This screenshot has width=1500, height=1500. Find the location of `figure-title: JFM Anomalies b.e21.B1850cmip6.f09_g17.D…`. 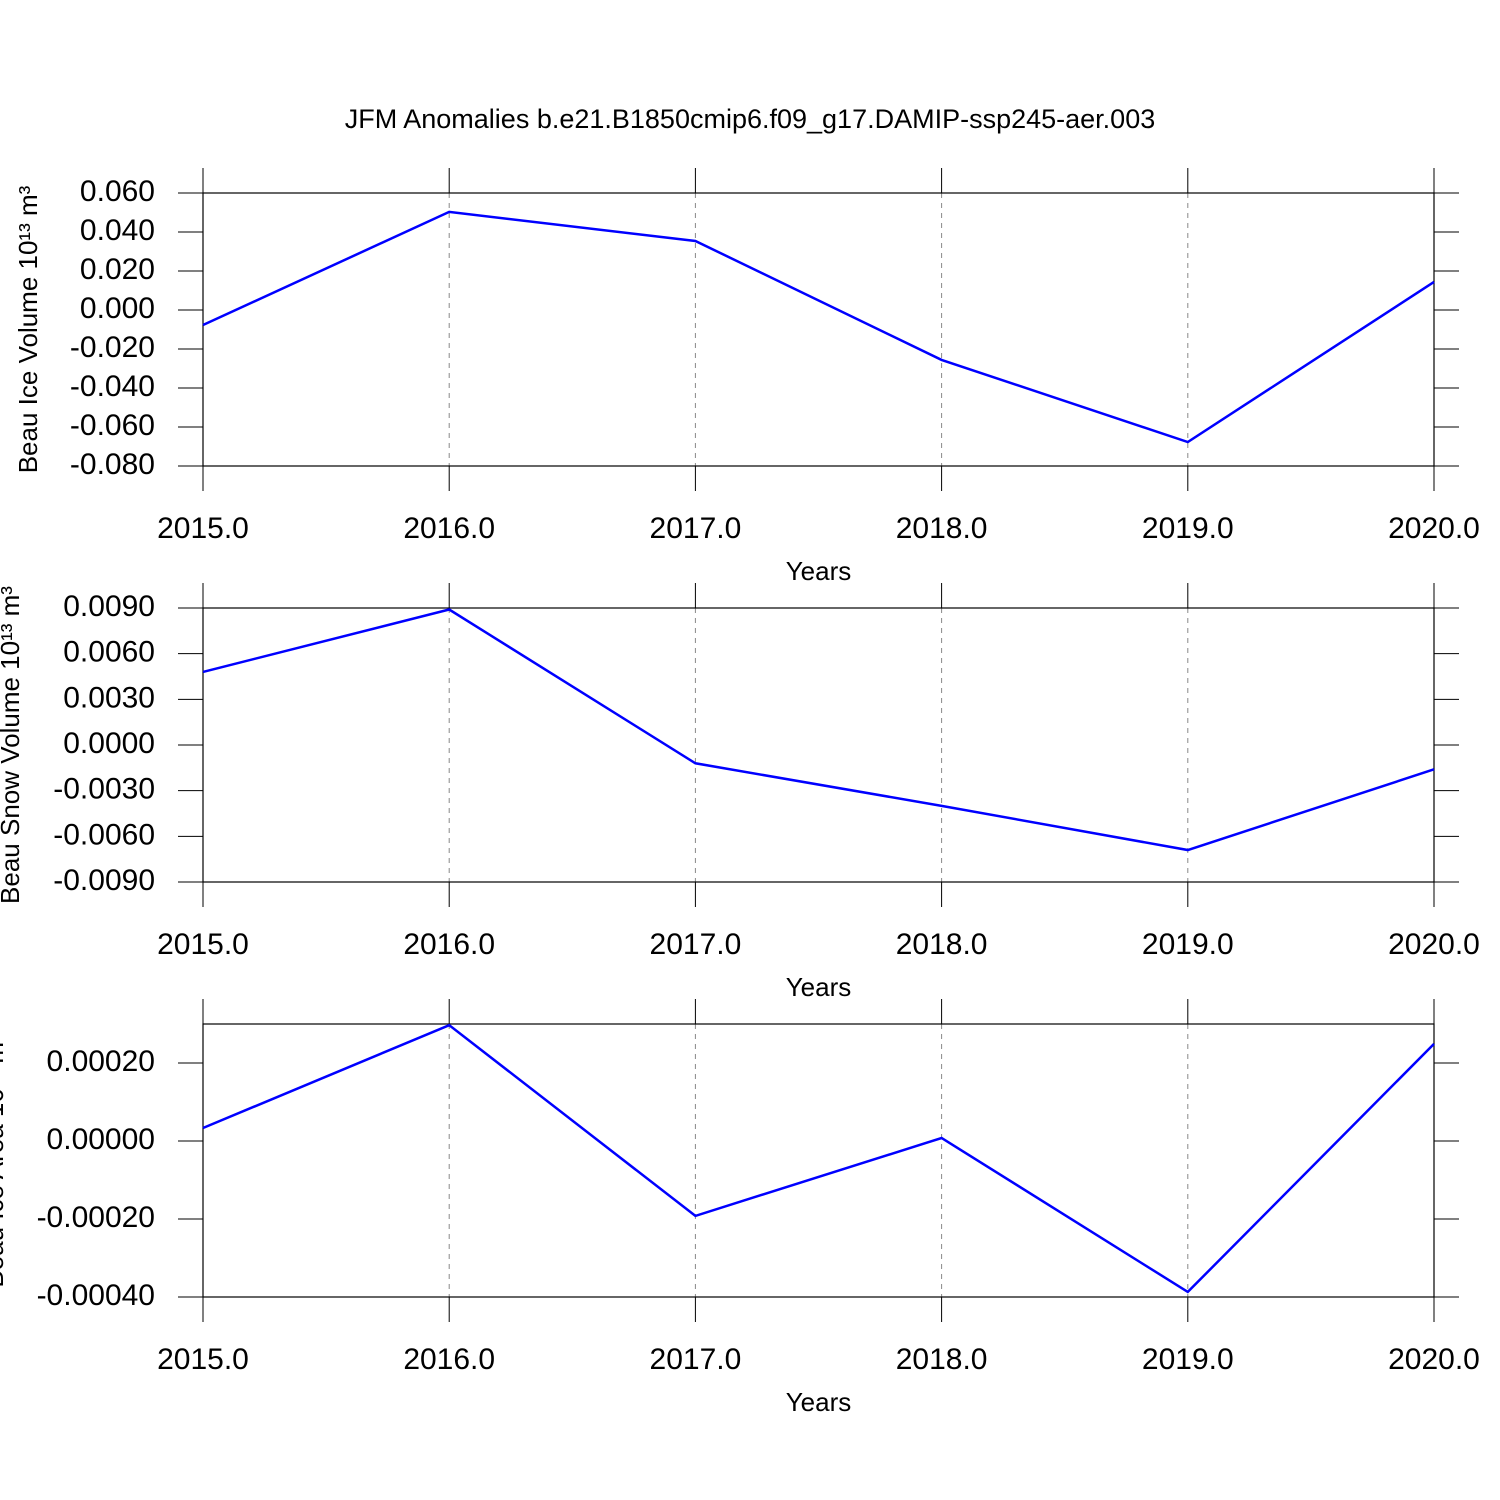

figure-title: JFM Anomalies b.e21.B1850cmip6.f09_g17.D… is located at coordinates (750, 119).